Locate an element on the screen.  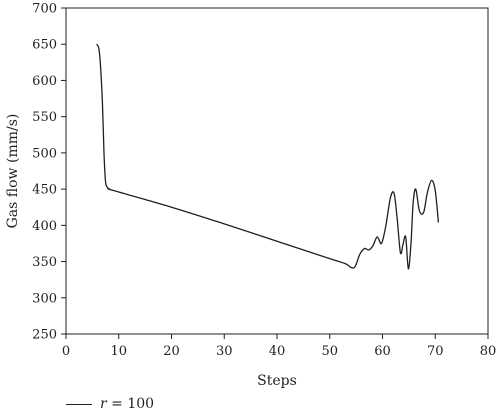
legend-value: = 100 is located at coordinates (130, 404).